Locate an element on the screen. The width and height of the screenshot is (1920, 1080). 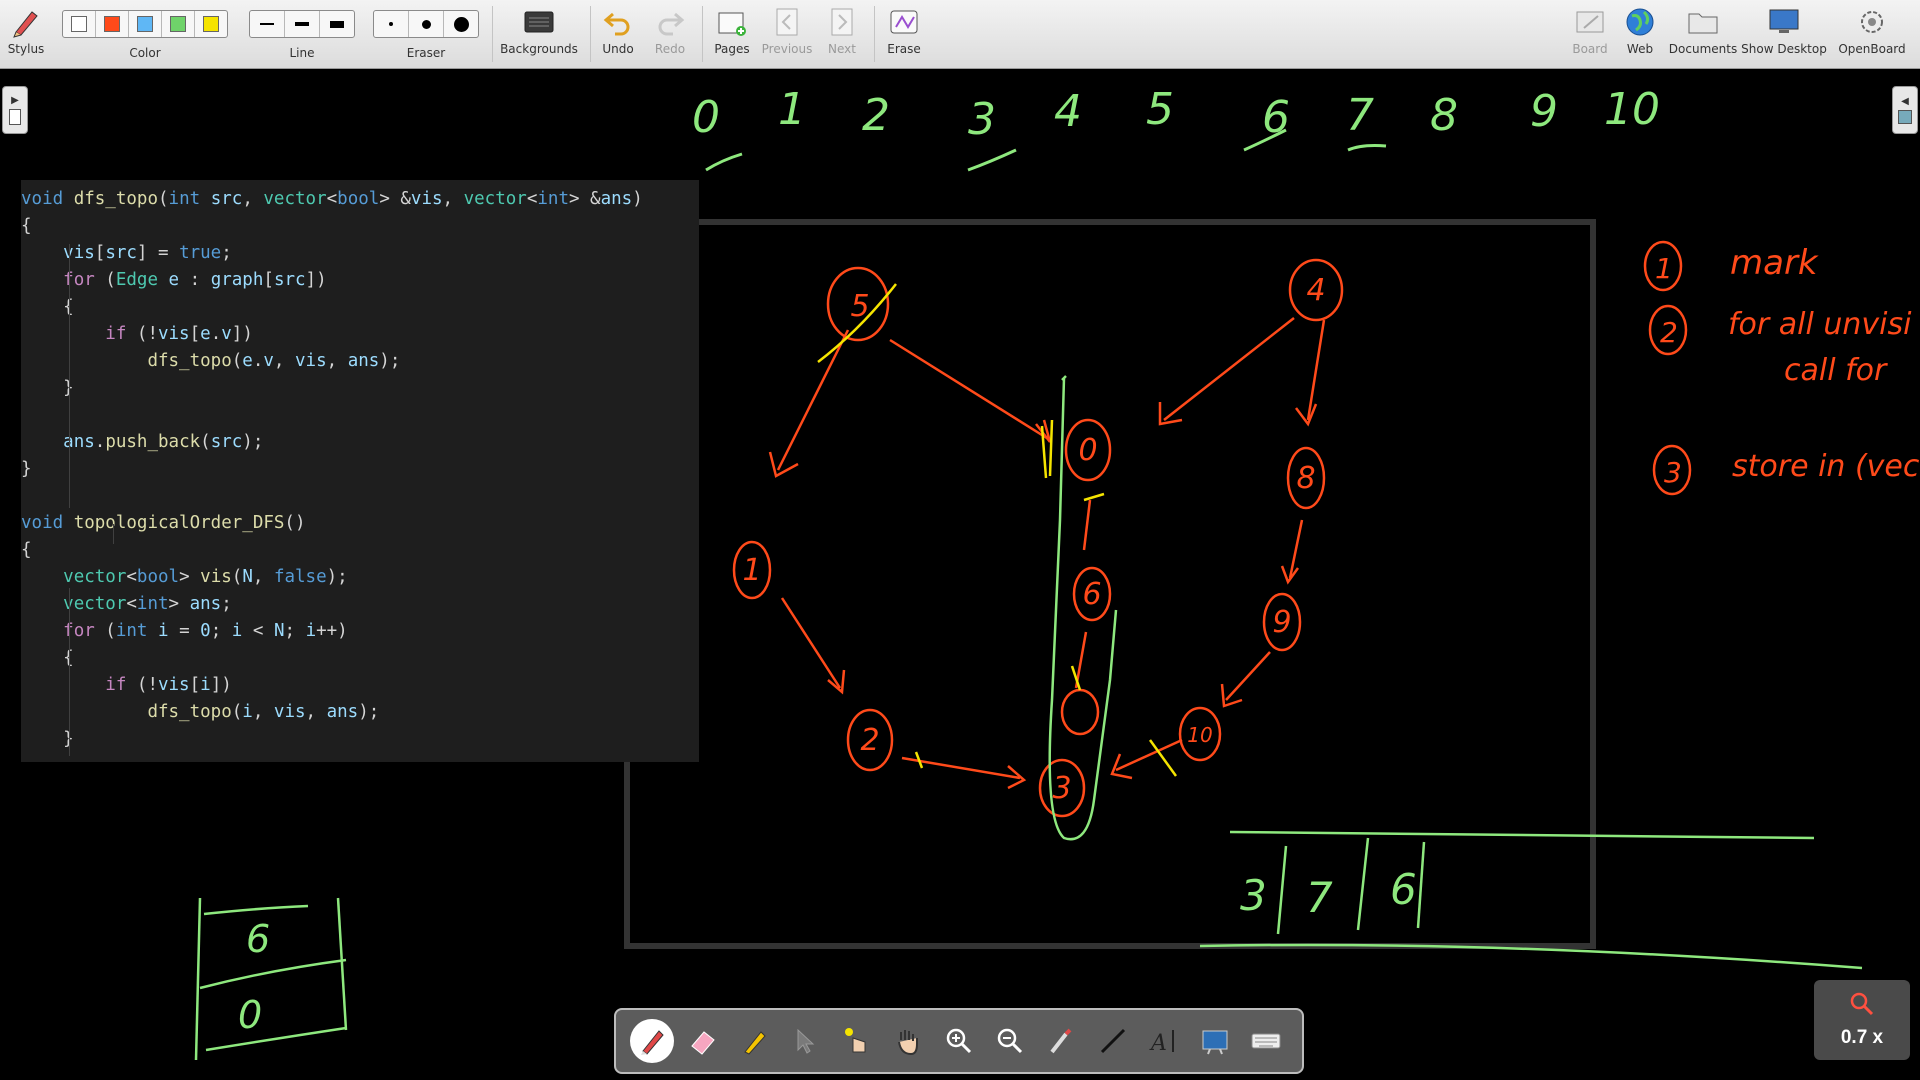
eraser-group: Eraser is located at coordinates (426, 34).